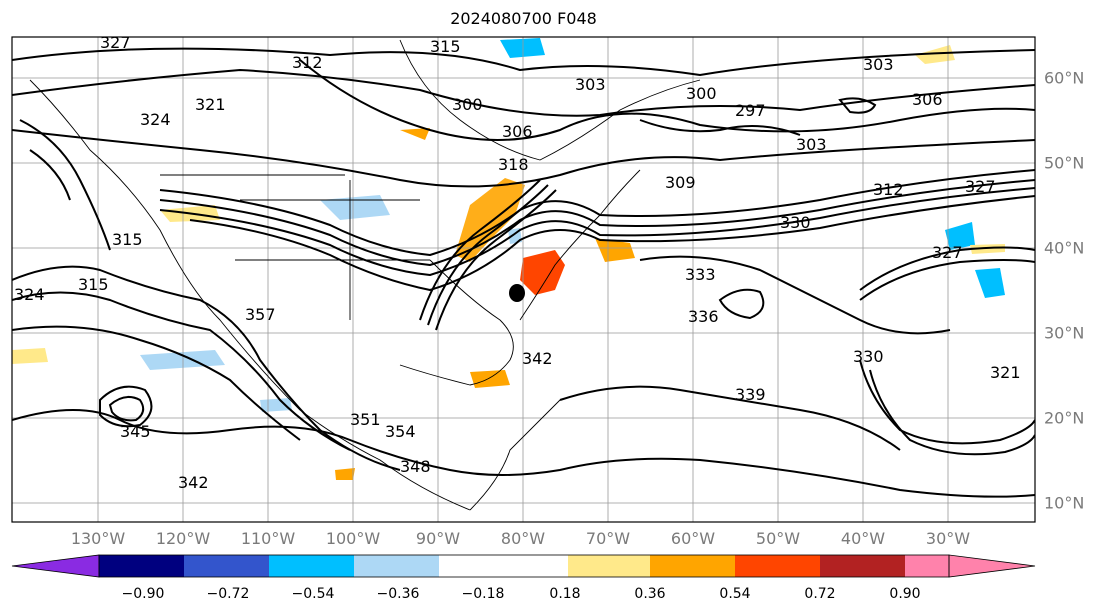 The height and width of the screenshot is (615, 1105). Describe the element at coordinates (490, 220) in the screenshot. I see `orange-patch` at that location.